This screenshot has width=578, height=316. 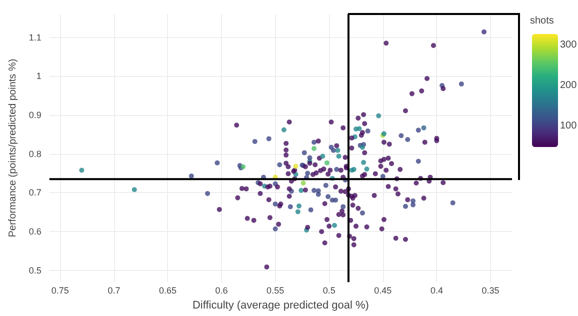 I want to click on x-tick-label: 0.6, so click(x=221, y=291).